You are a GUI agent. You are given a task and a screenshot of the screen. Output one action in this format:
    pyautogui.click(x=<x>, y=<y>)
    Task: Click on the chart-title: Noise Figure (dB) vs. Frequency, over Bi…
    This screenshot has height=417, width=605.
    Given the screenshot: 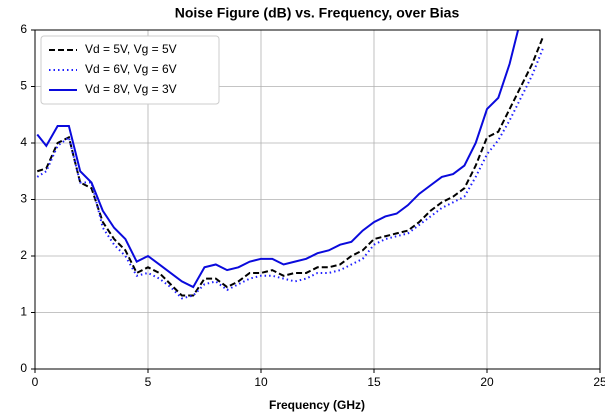 What is the action you would take?
    pyautogui.click(x=317, y=13)
    